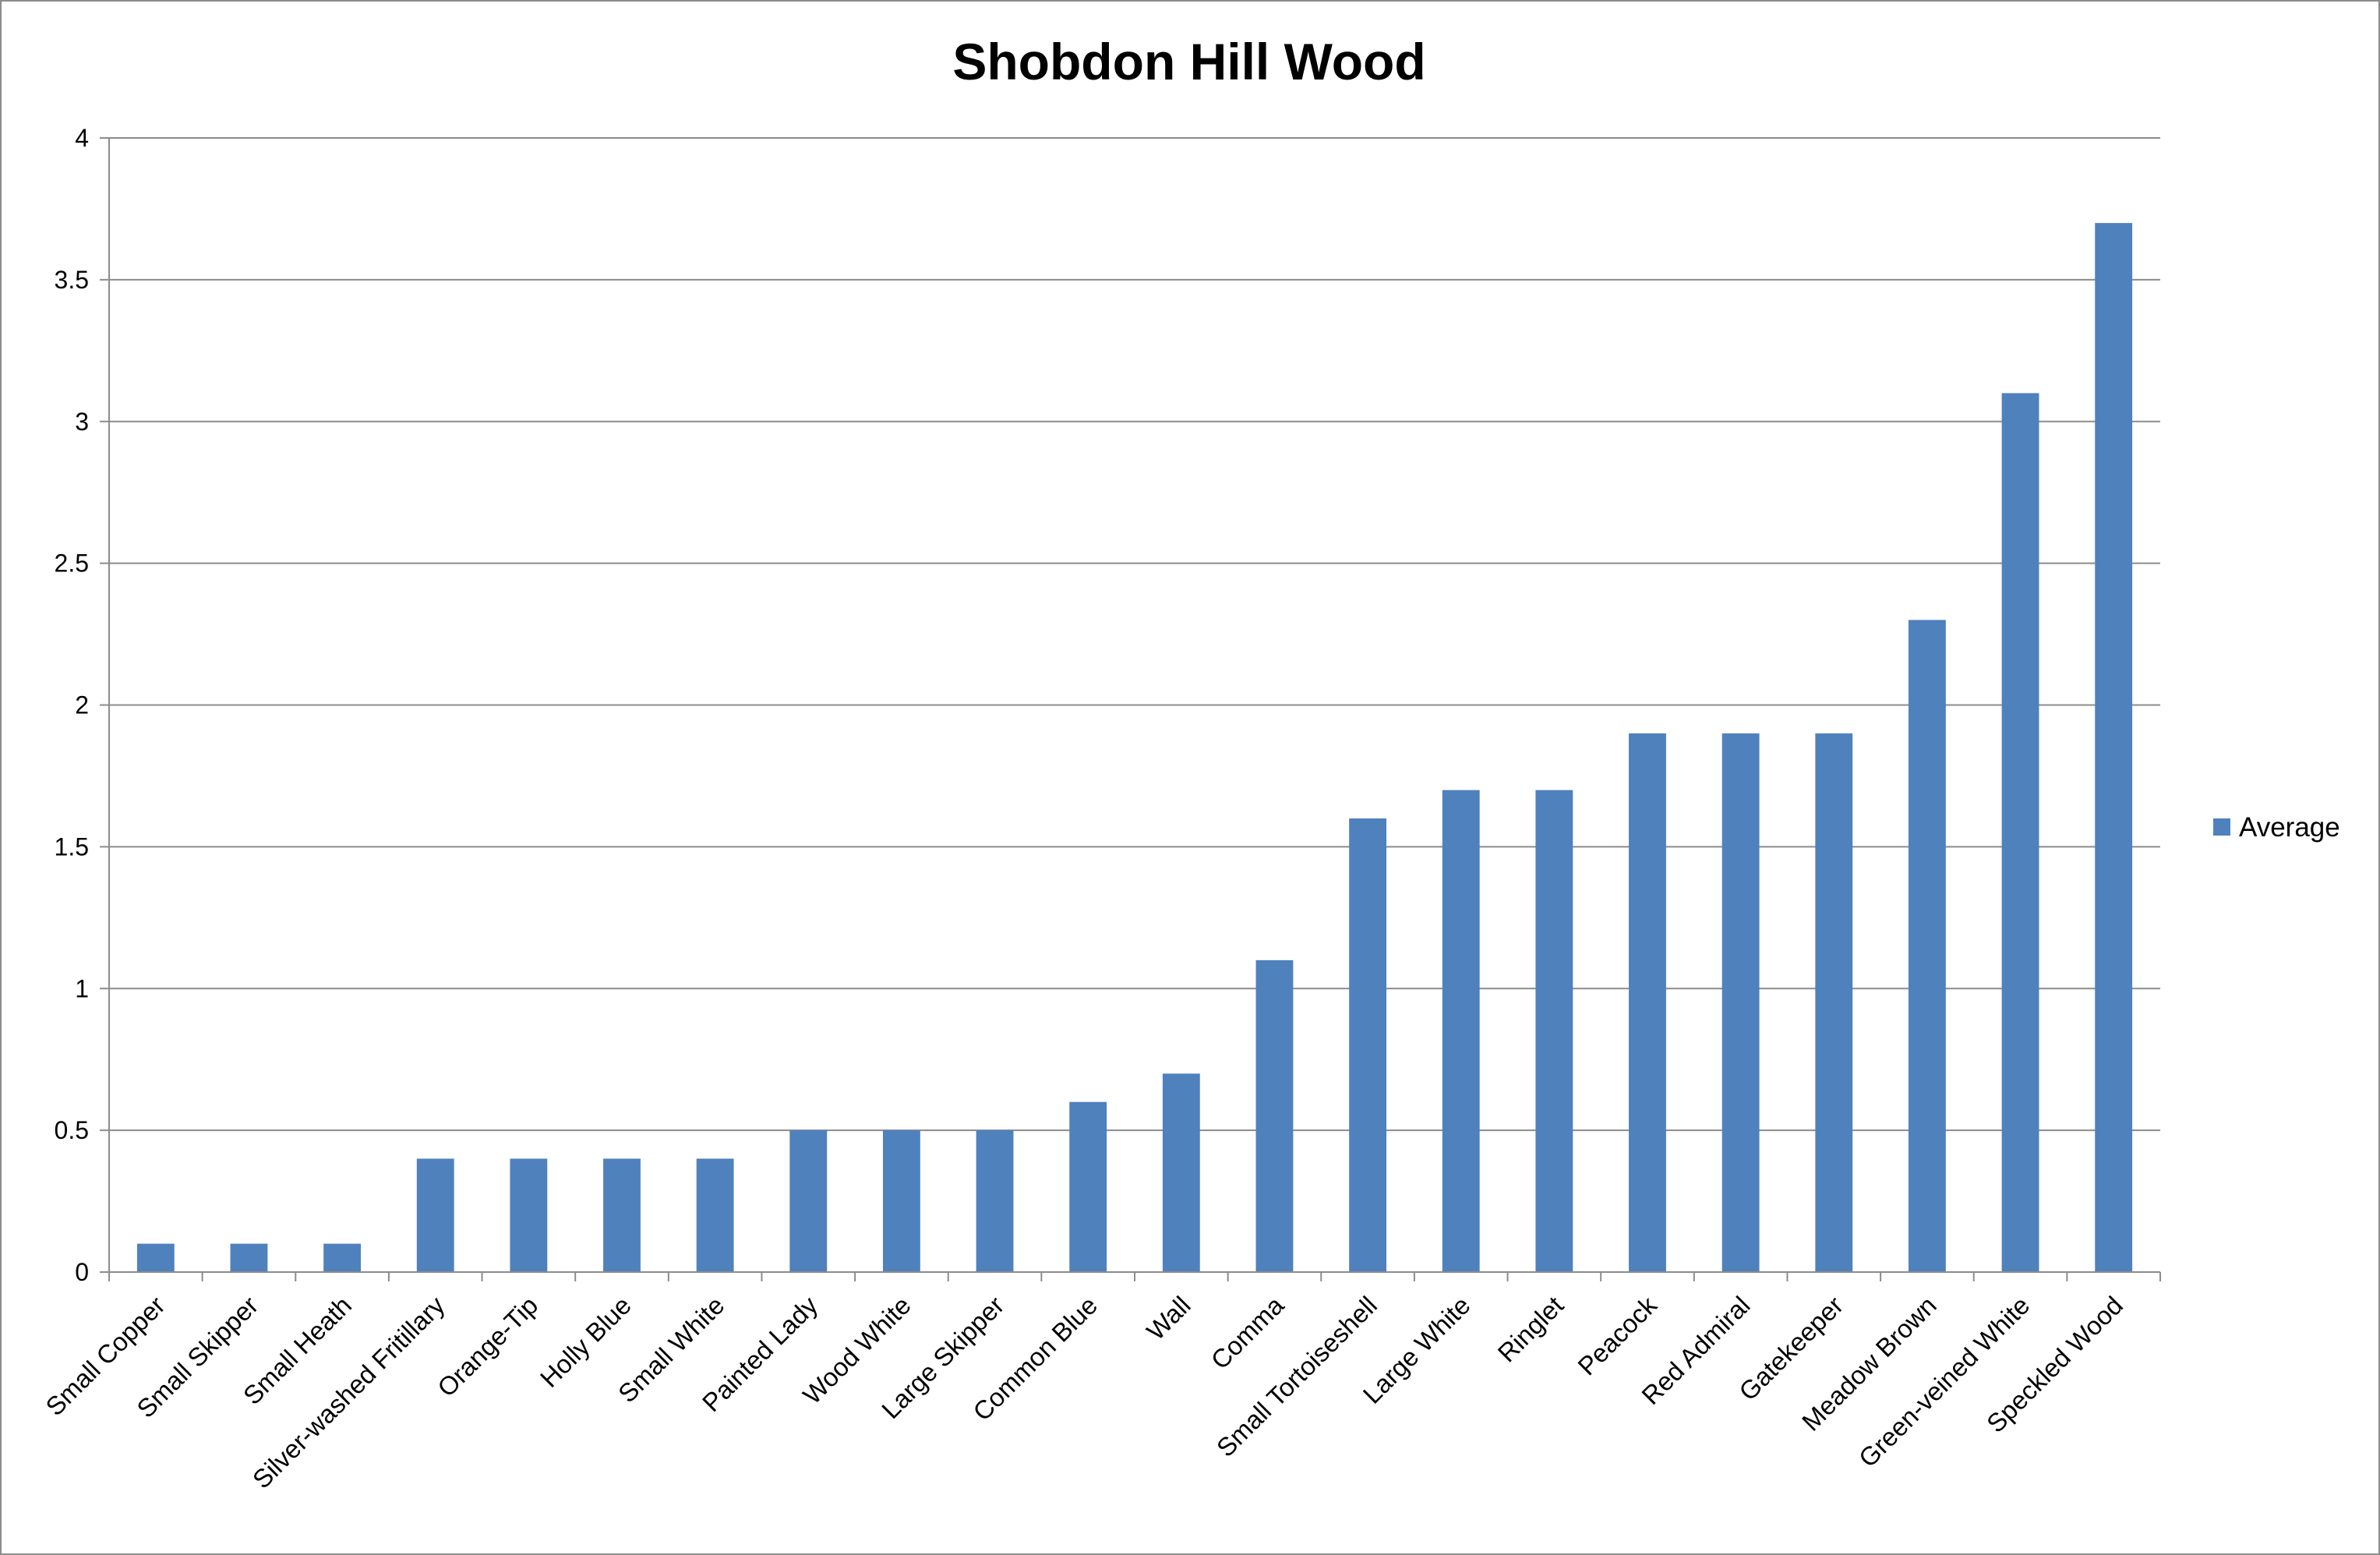  Describe the element at coordinates (487, 1346) in the screenshot. I see `x-tick-label: Orange-Tip` at that location.